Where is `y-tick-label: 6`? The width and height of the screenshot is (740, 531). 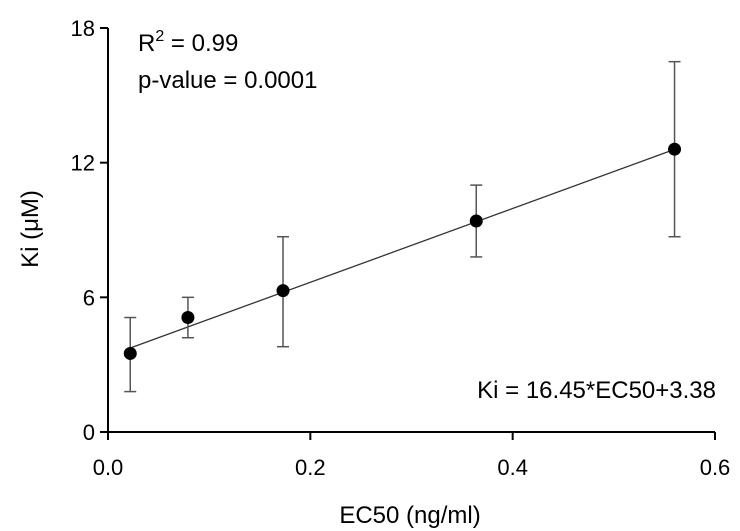 y-tick-label: 6 is located at coordinates (89, 297).